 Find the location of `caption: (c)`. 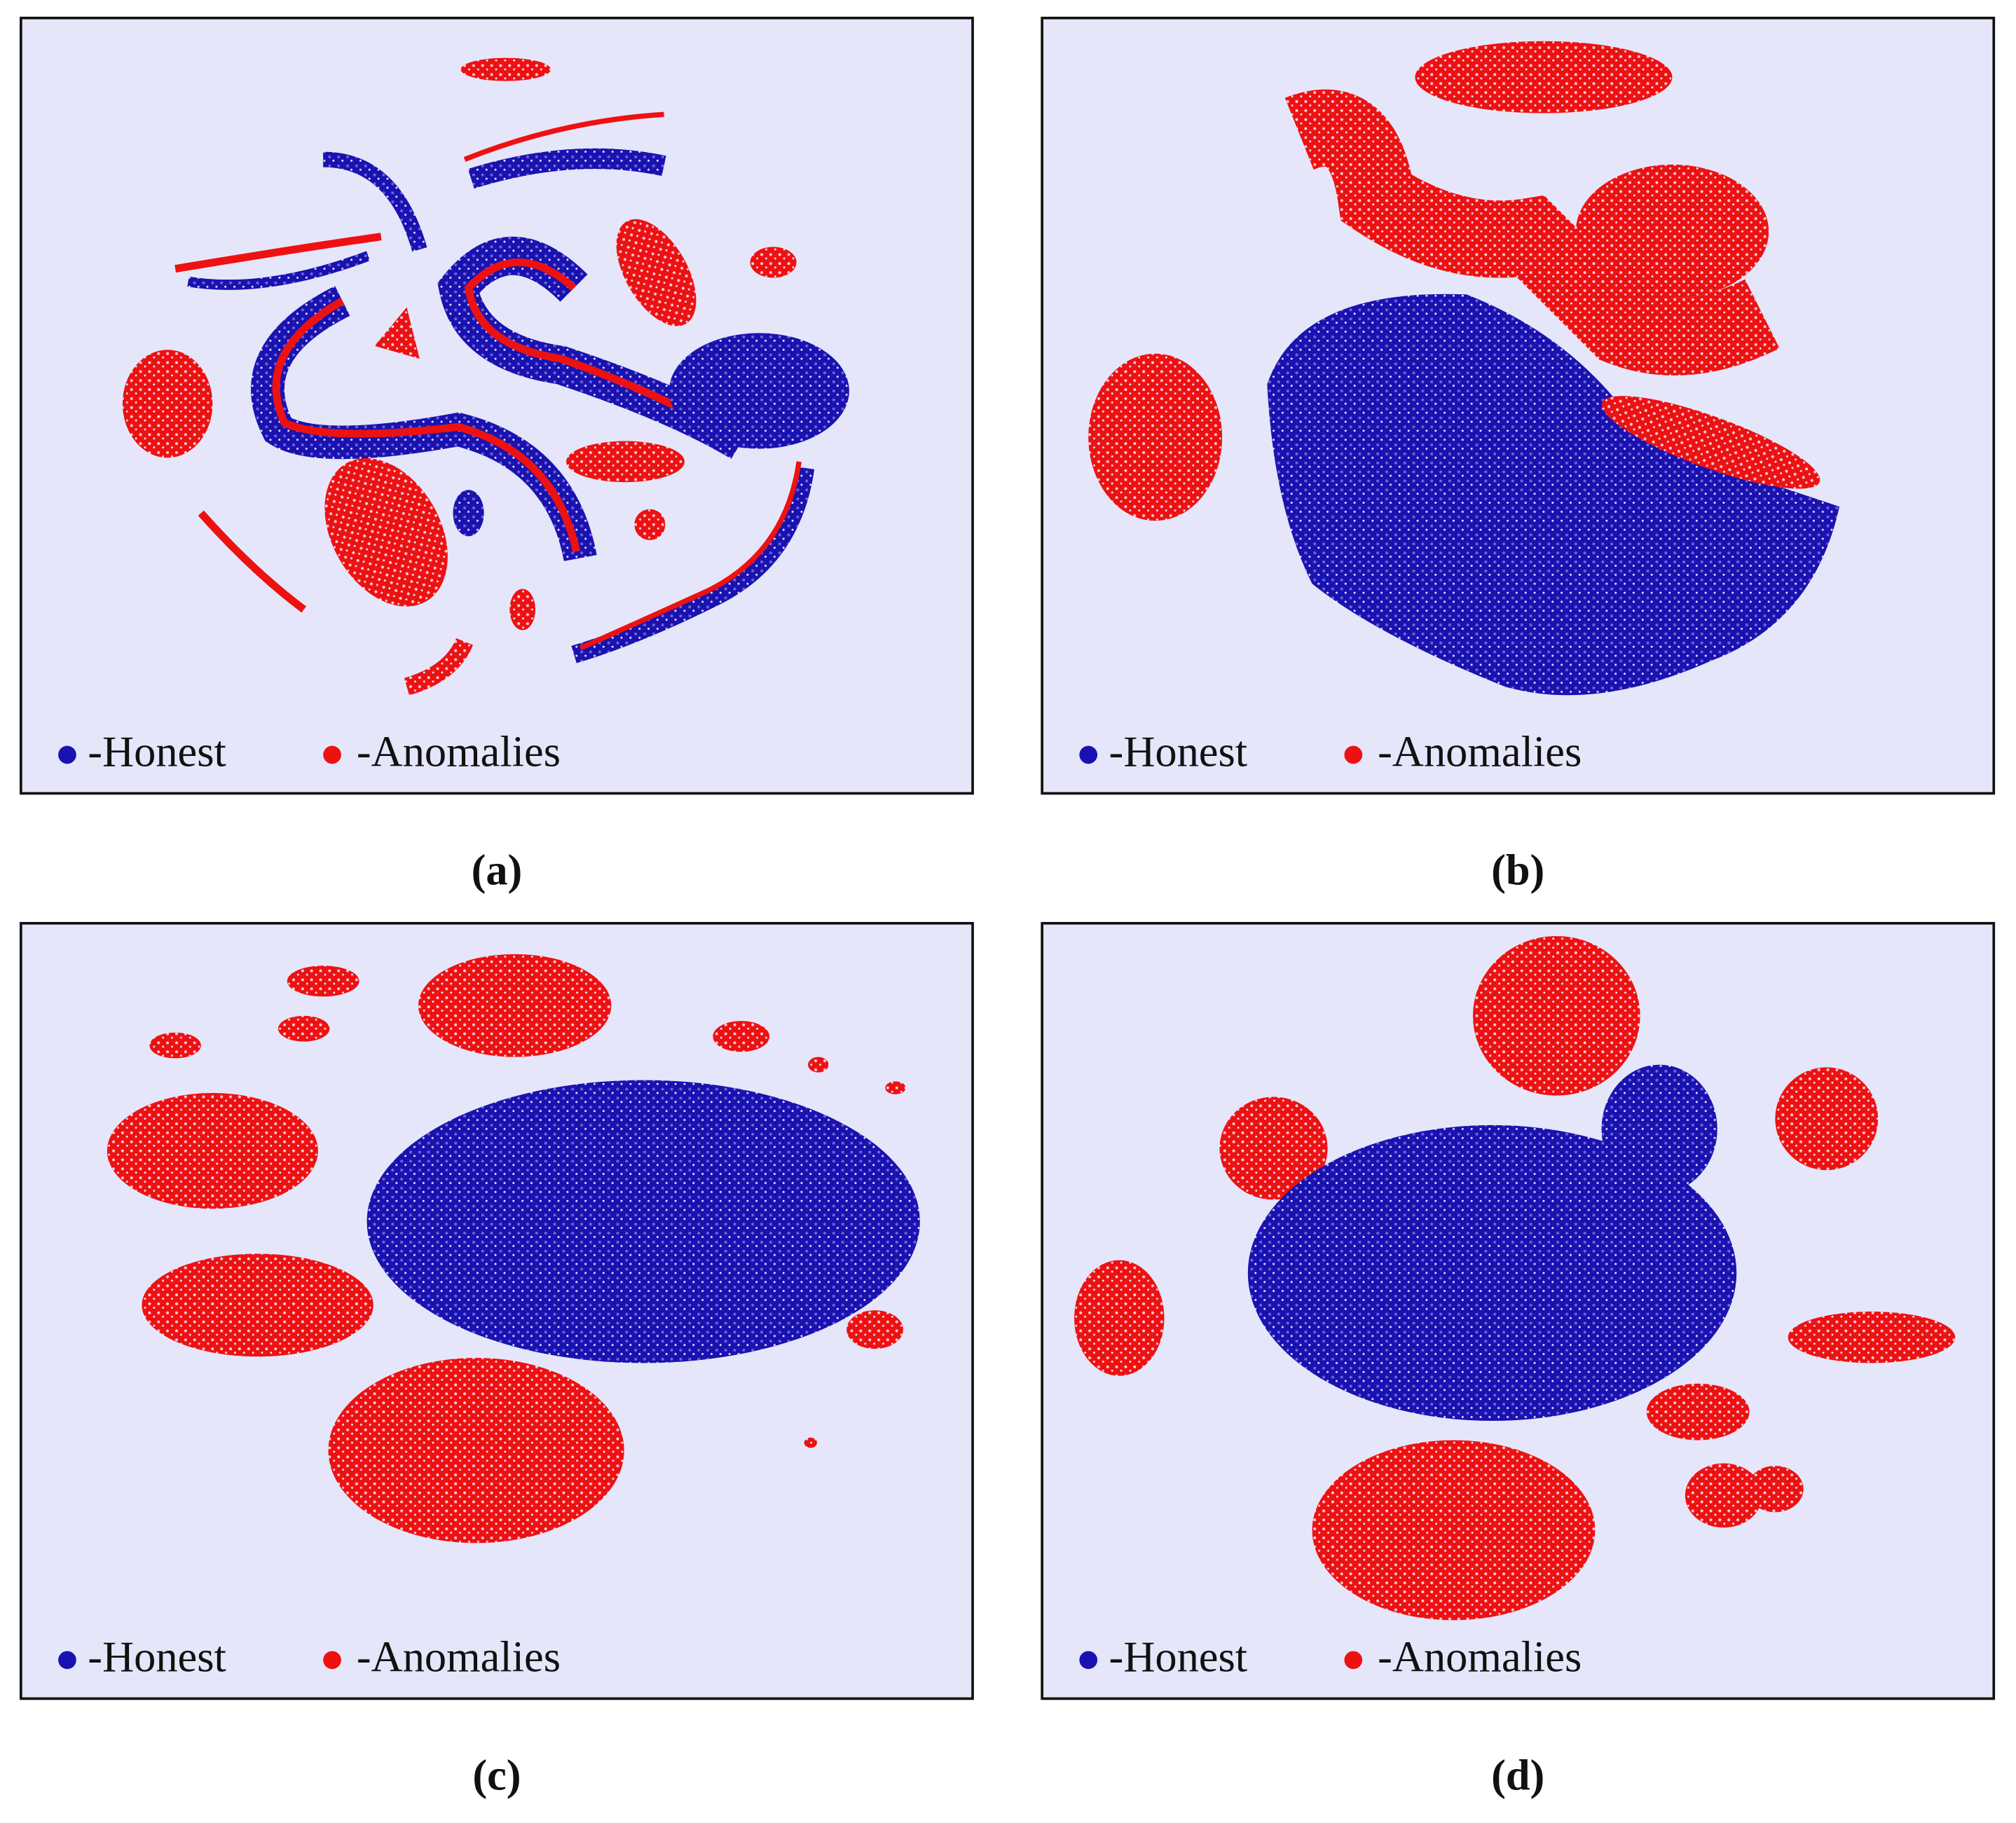

caption: (c) is located at coordinates (496, 1775).